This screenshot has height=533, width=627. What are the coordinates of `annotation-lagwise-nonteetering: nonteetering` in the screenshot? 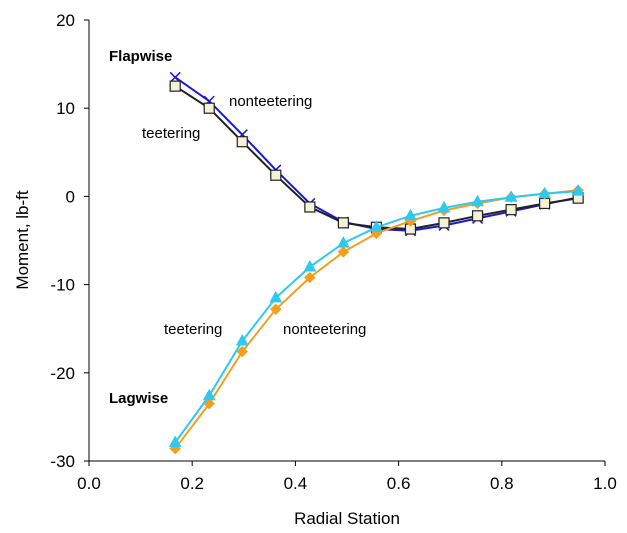 It's located at (324, 329).